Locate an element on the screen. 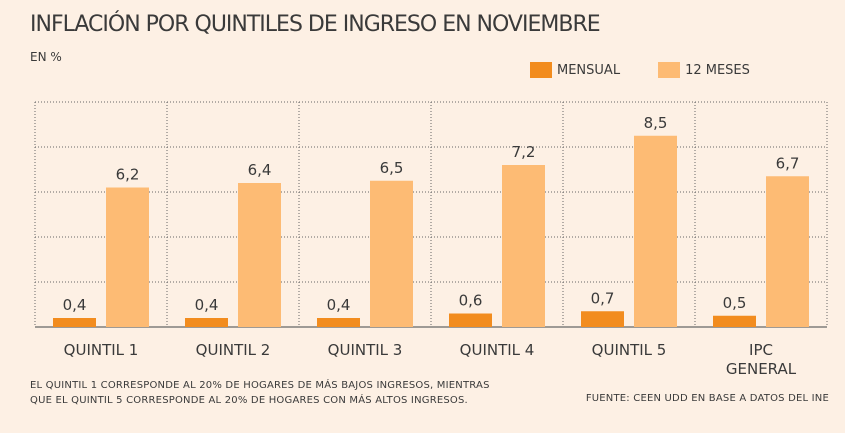 This screenshot has height=433, width=845. unit-label: EN % is located at coordinates (46, 57).